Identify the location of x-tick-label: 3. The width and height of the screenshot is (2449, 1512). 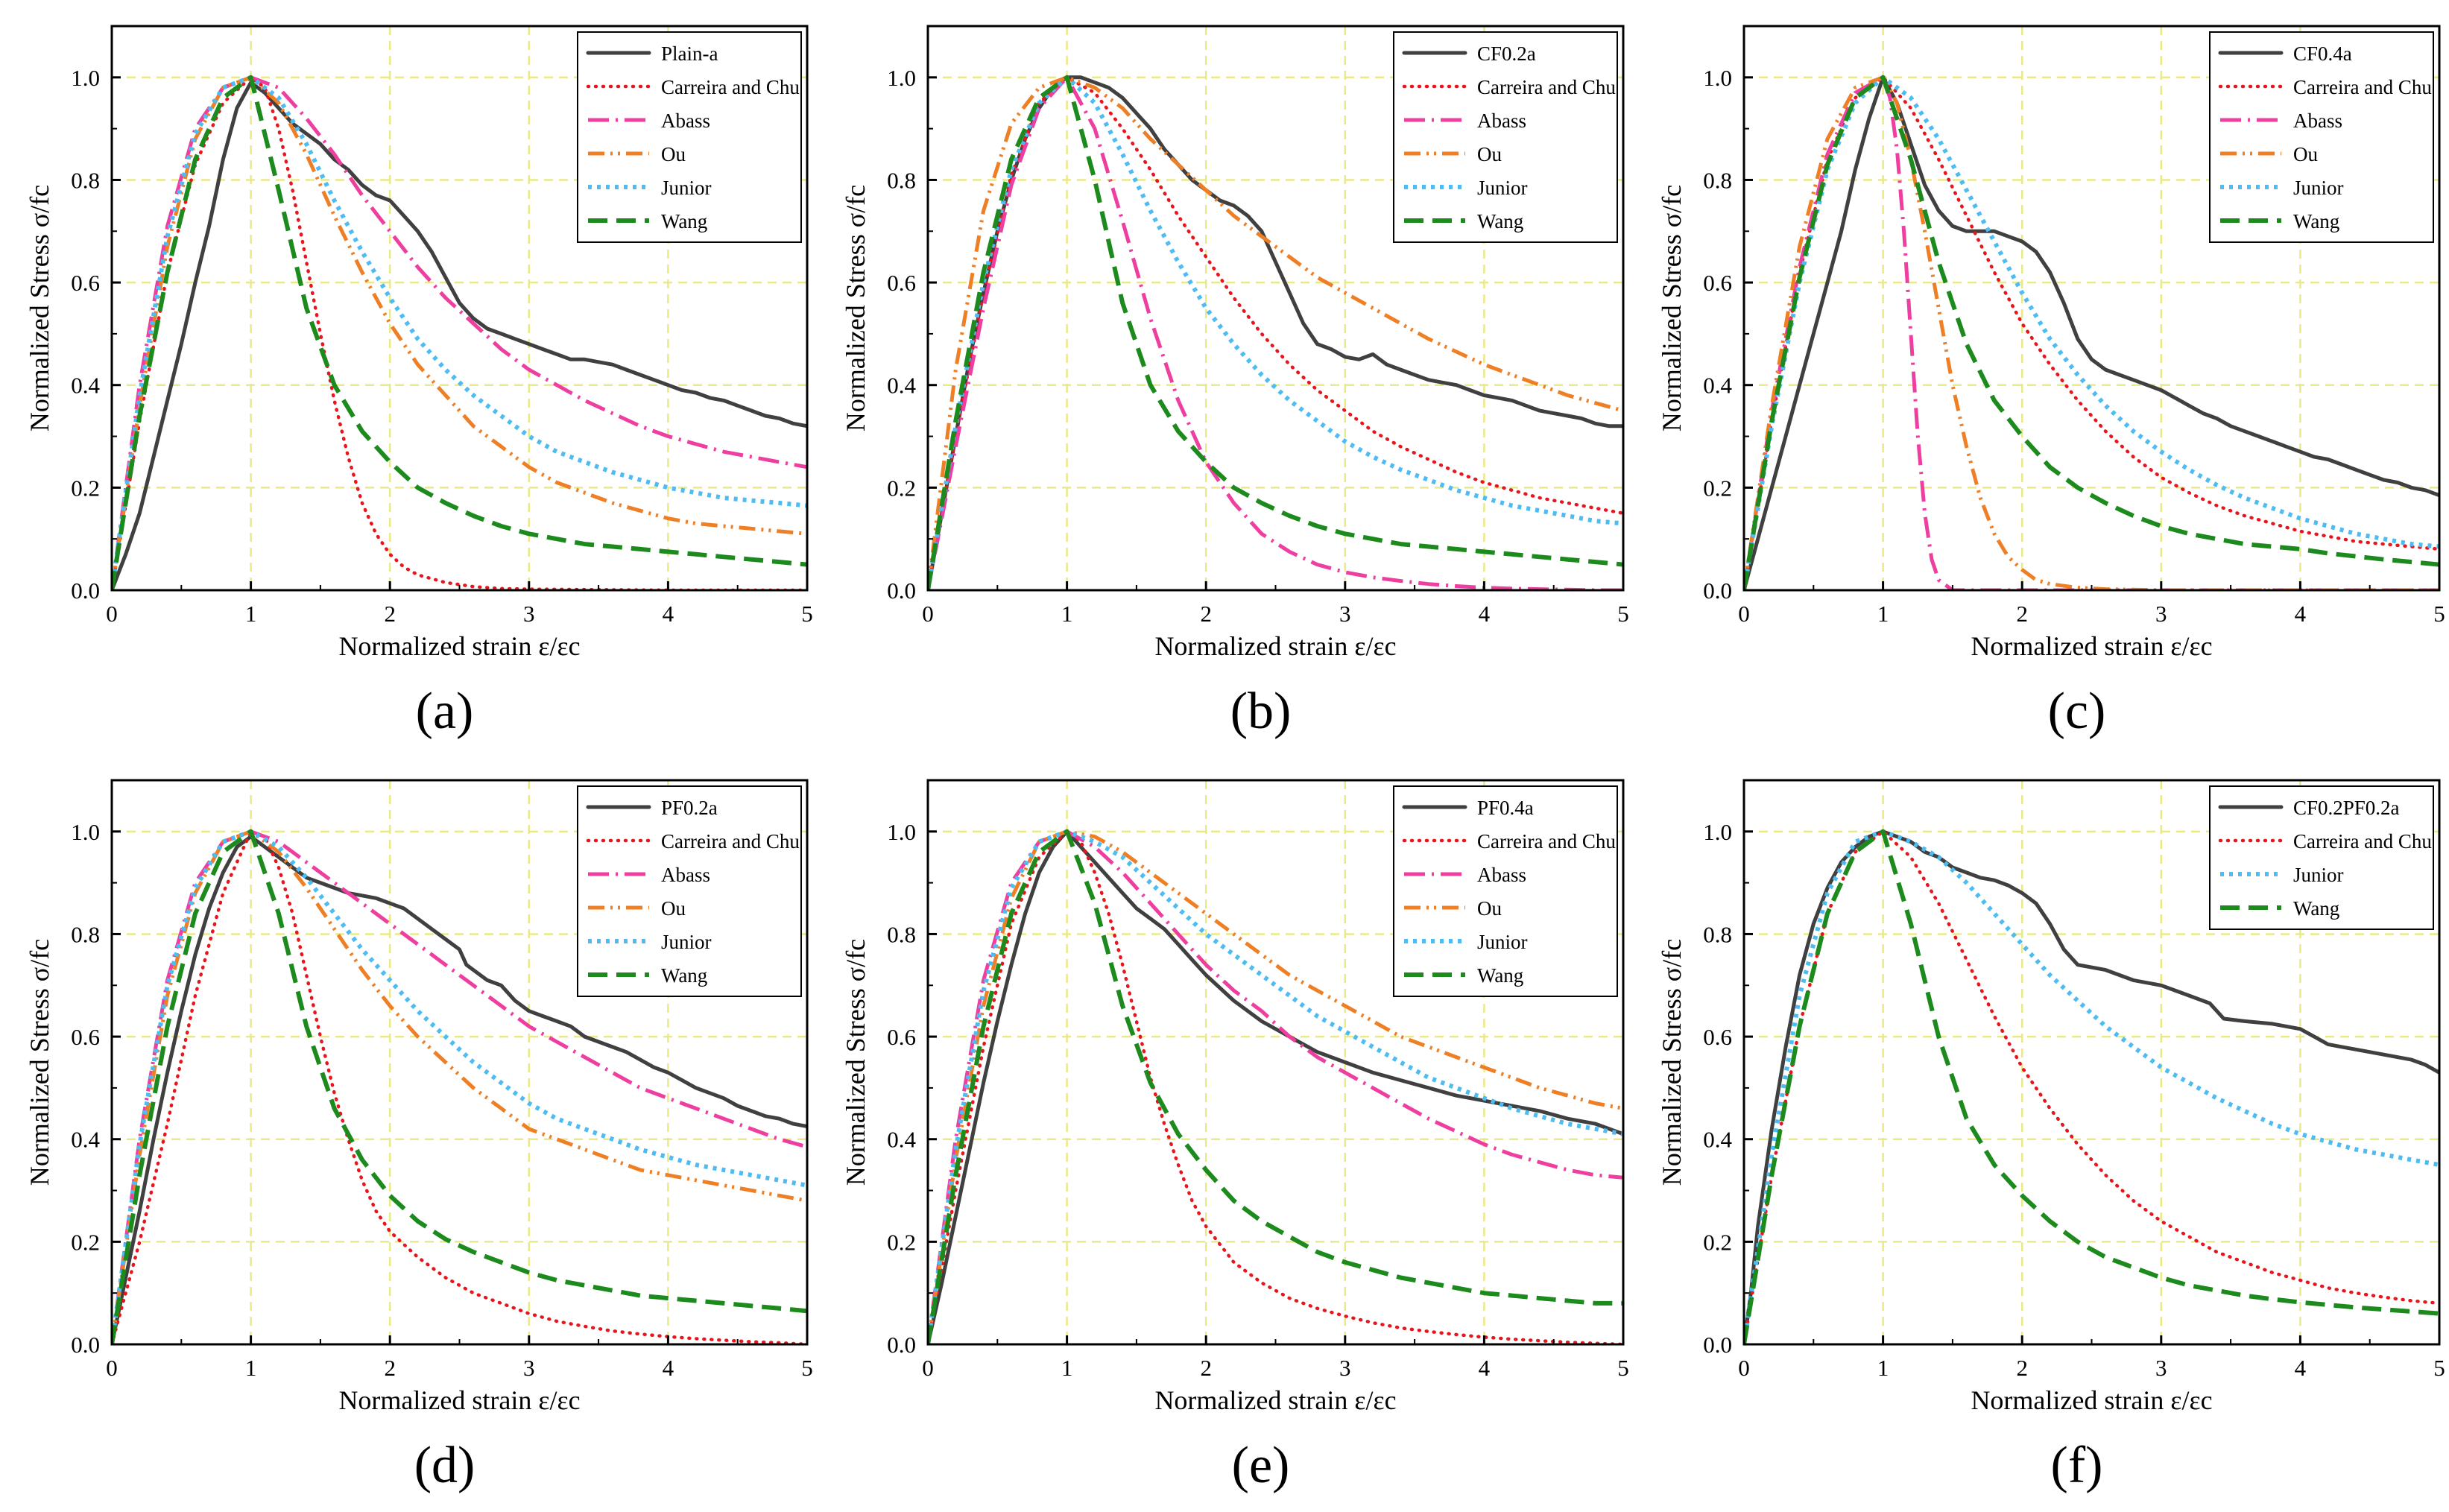
(2161, 614).